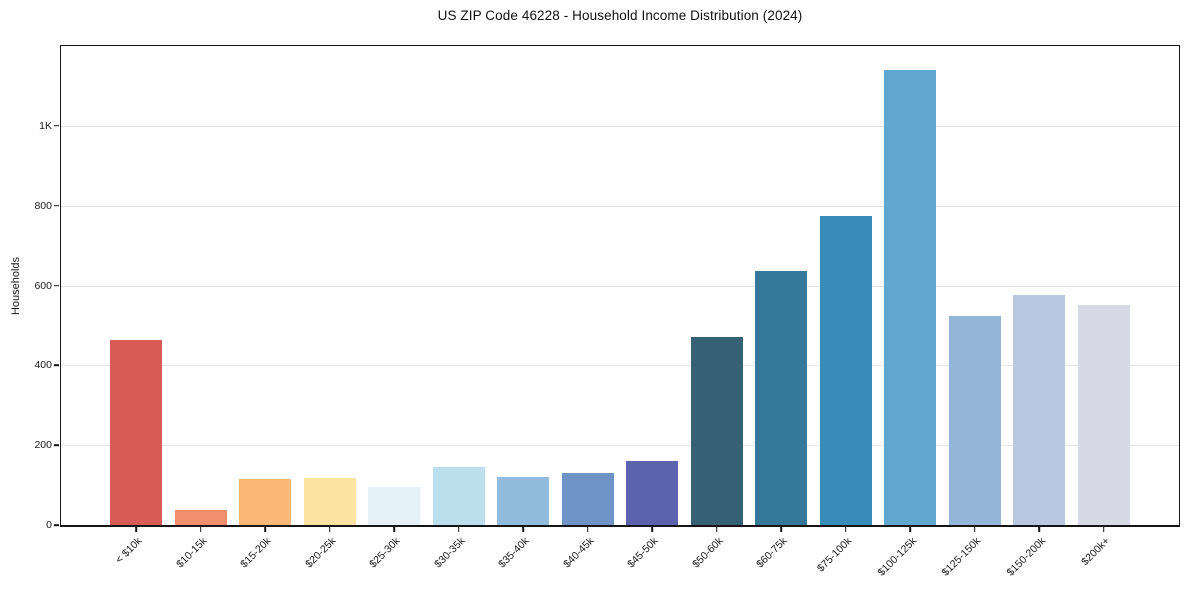 The width and height of the screenshot is (1189, 590). I want to click on bar-slot: $100-125k, so click(909, 312).